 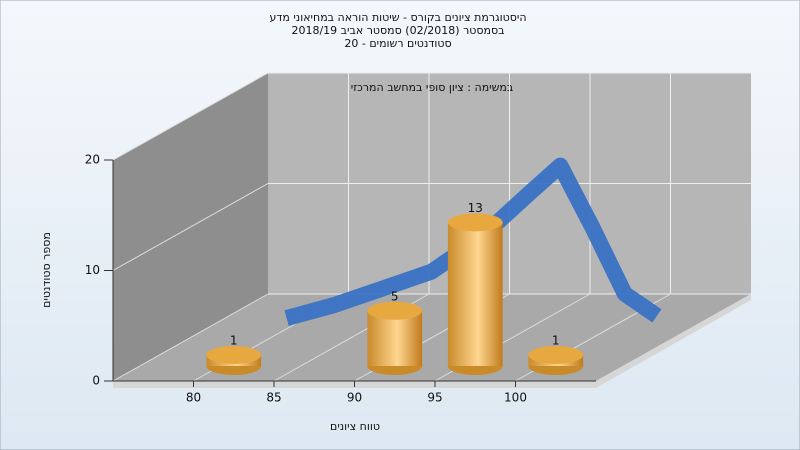 What do you see at coordinates (96, 381) in the screenshot?
I see `y-tick-label: 0` at bounding box center [96, 381].